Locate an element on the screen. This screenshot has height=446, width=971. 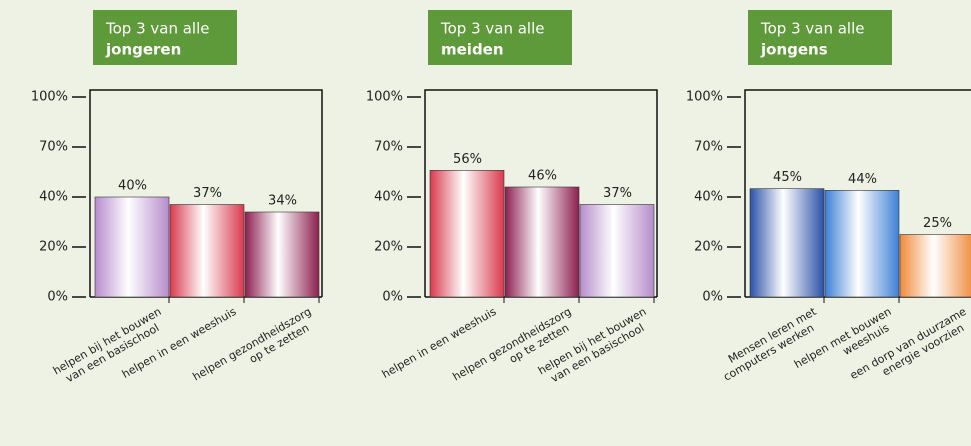
chart-subtitle: meiden is located at coordinates (472, 50).